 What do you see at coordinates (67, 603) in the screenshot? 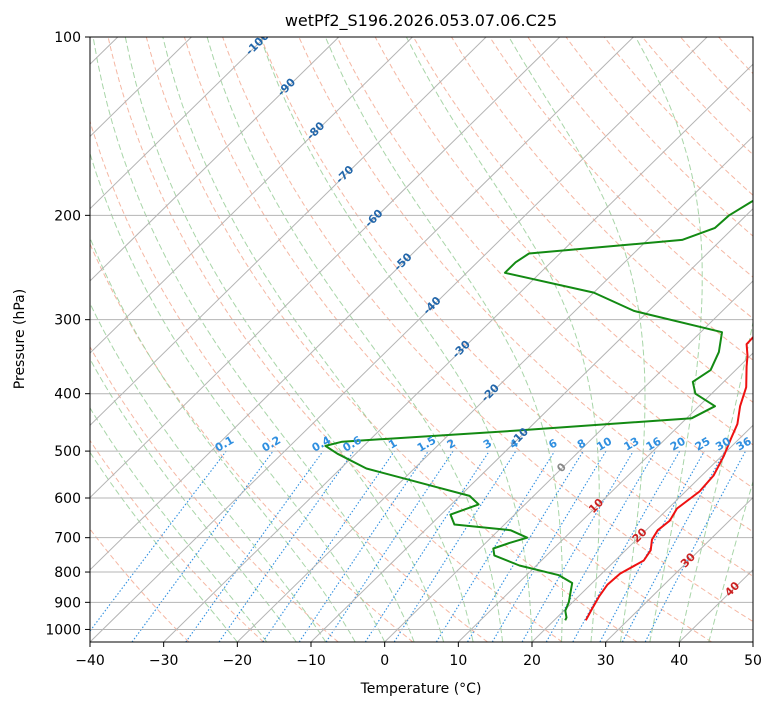
I see `y-tick-label: 900` at bounding box center [67, 603].